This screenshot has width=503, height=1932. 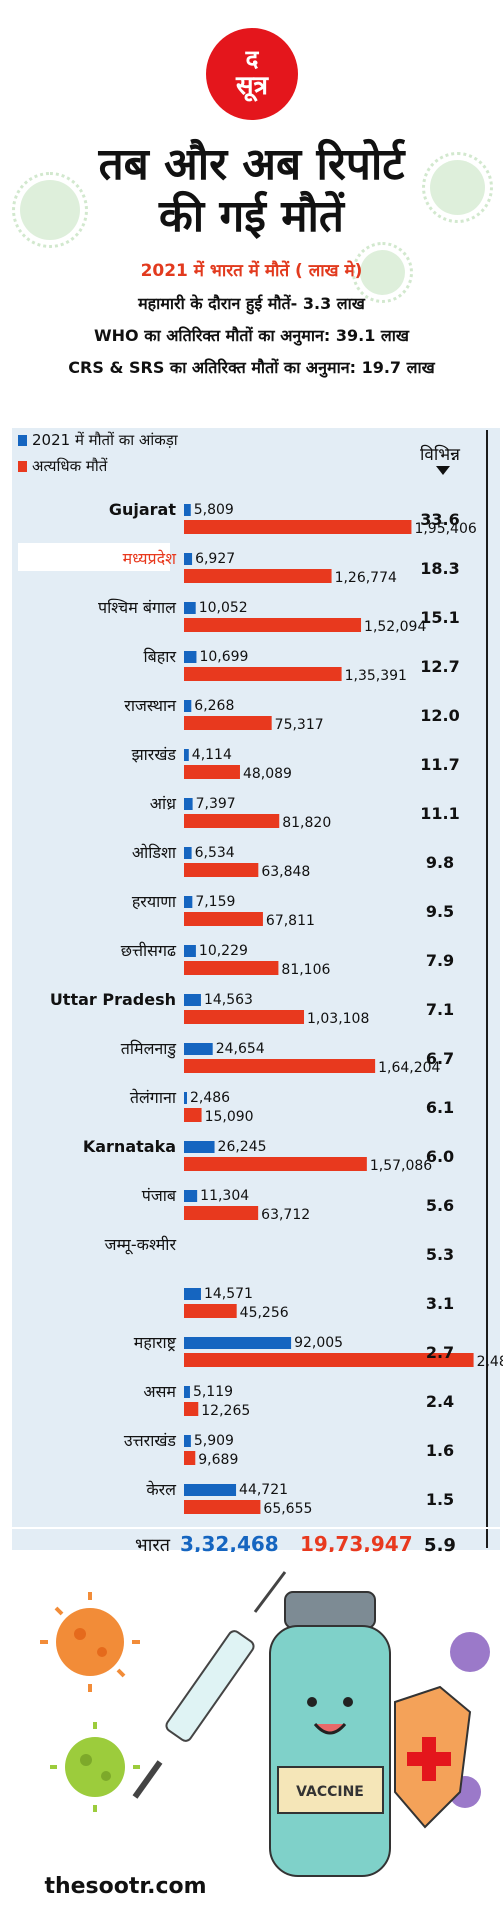 What do you see at coordinates (263, 1490) in the screenshot?
I see `value-label-reported: 44,721` at bounding box center [263, 1490].